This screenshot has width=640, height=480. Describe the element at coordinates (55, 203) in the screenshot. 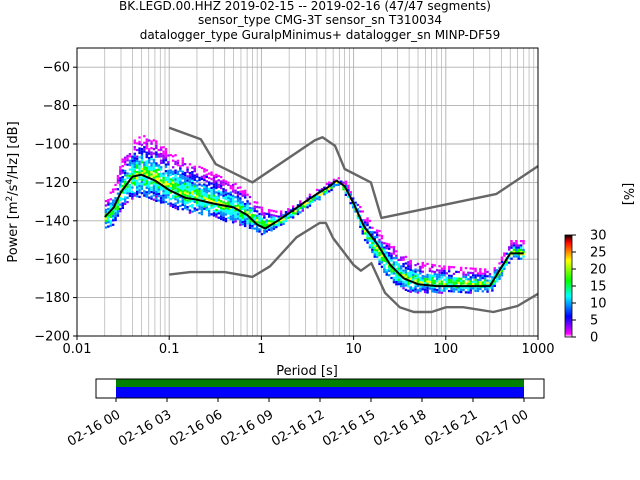

I see `y-axis-ticks: −60−80−100−120−140−160−180−200` at that location.